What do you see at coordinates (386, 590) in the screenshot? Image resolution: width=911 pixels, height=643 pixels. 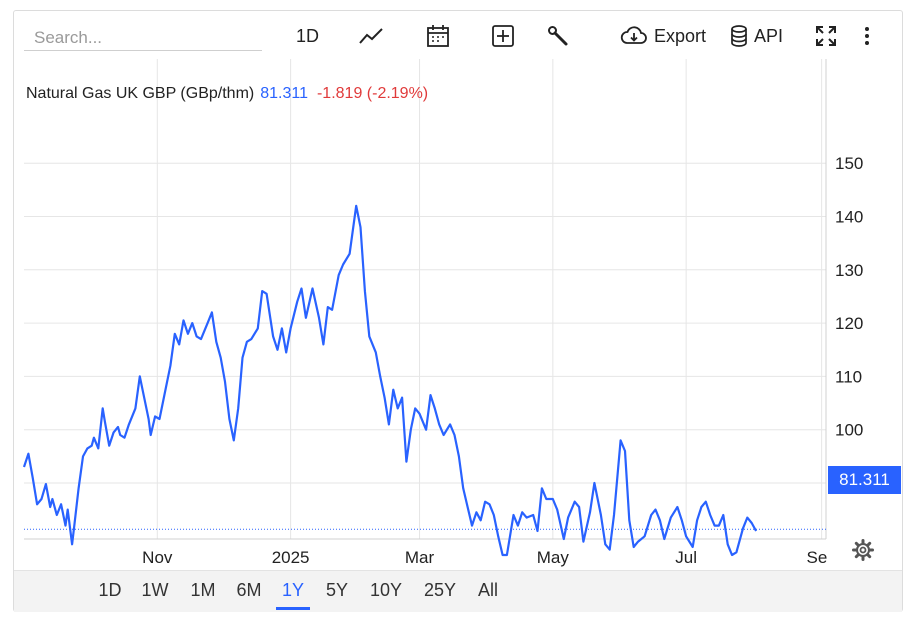 I see `range-button-10y: 10Y` at bounding box center [386, 590].